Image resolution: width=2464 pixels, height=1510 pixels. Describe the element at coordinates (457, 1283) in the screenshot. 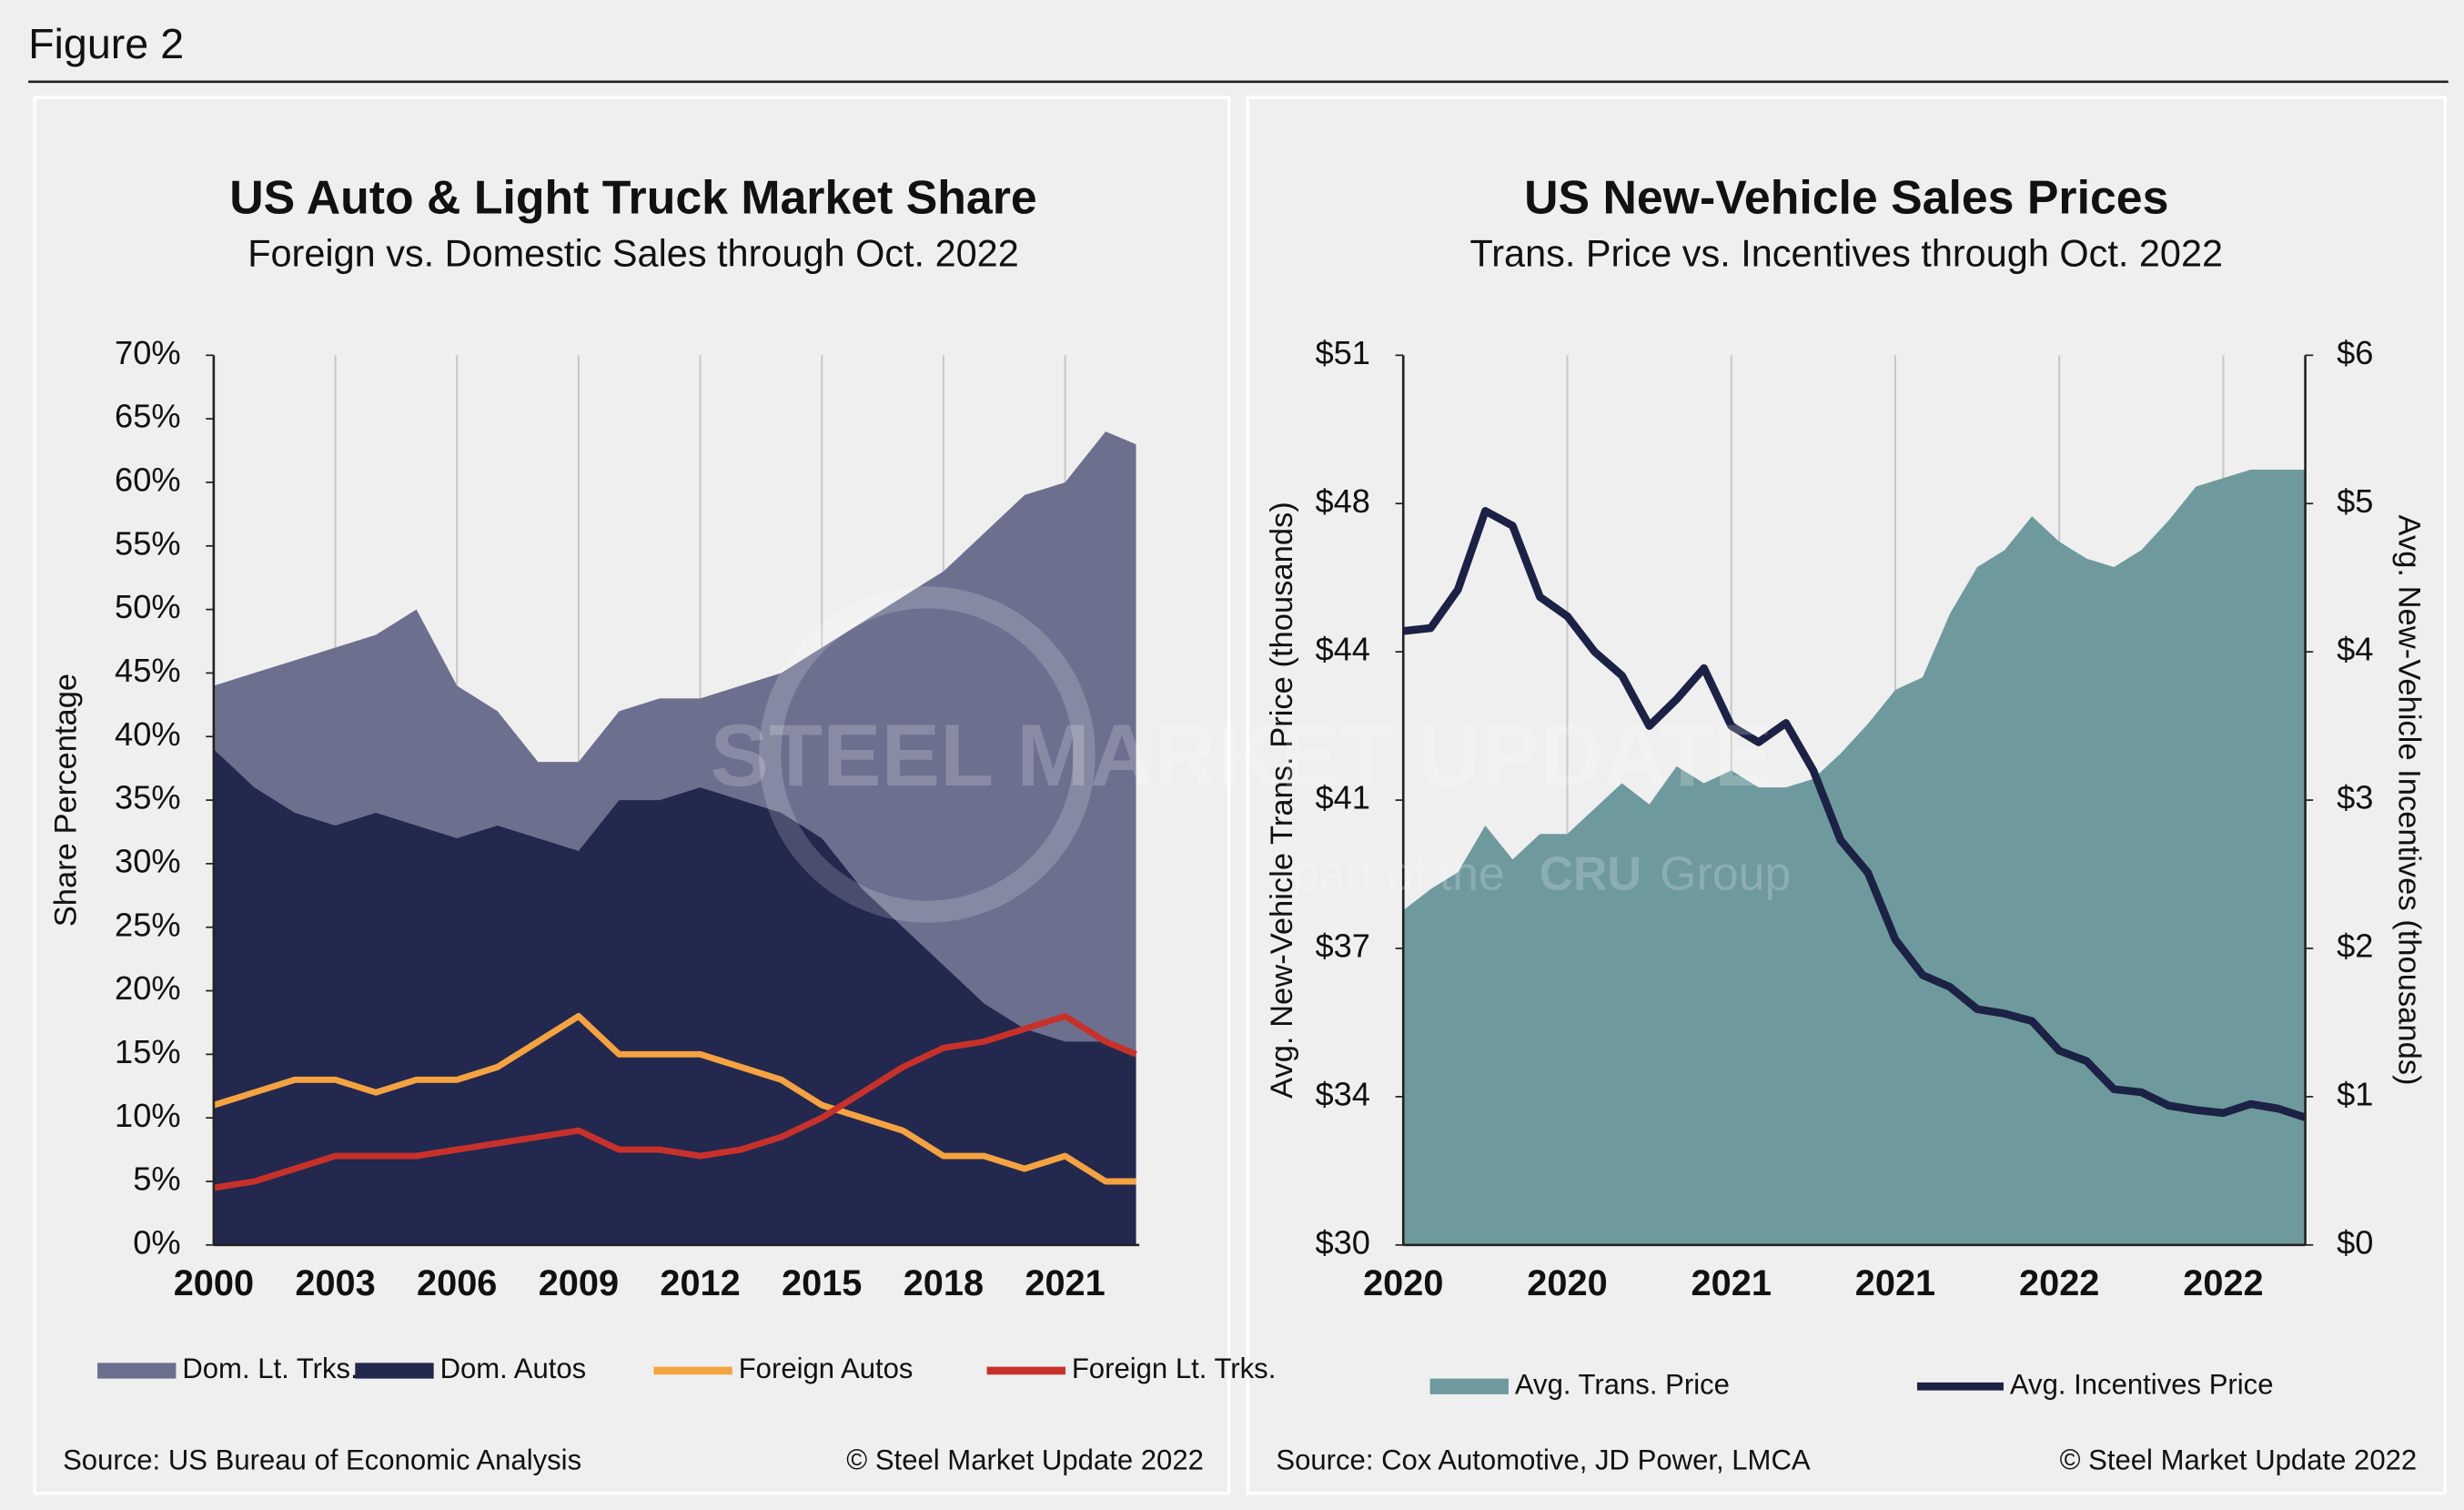

I see `x-tick-label: 2006` at that location.